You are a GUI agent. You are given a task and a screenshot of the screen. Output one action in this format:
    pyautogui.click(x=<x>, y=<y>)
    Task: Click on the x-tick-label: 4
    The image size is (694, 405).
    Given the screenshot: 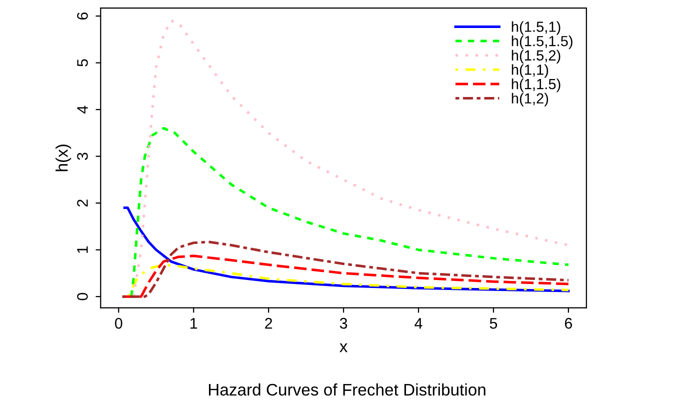 What is the action you would take?
    pyautogui.click(x=418, y=323)
    